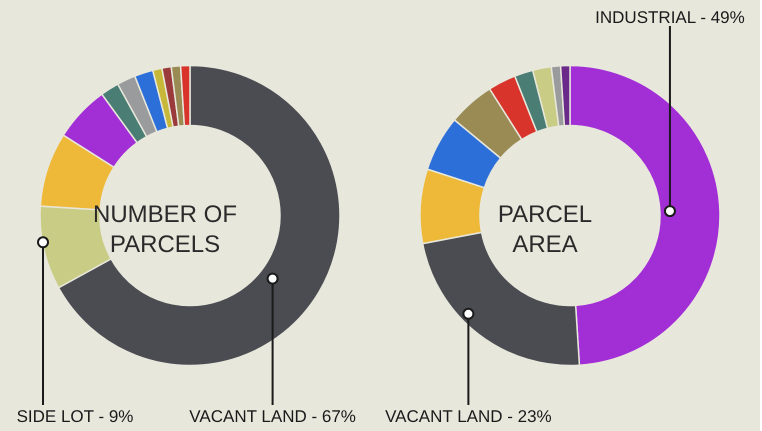 Image resolution: width=762 pixels, height=431 pixels. Describe the element at coordinates (75, 416) in the screenshot. I see `slice-label: SIDE LOT - 9%` at that location.